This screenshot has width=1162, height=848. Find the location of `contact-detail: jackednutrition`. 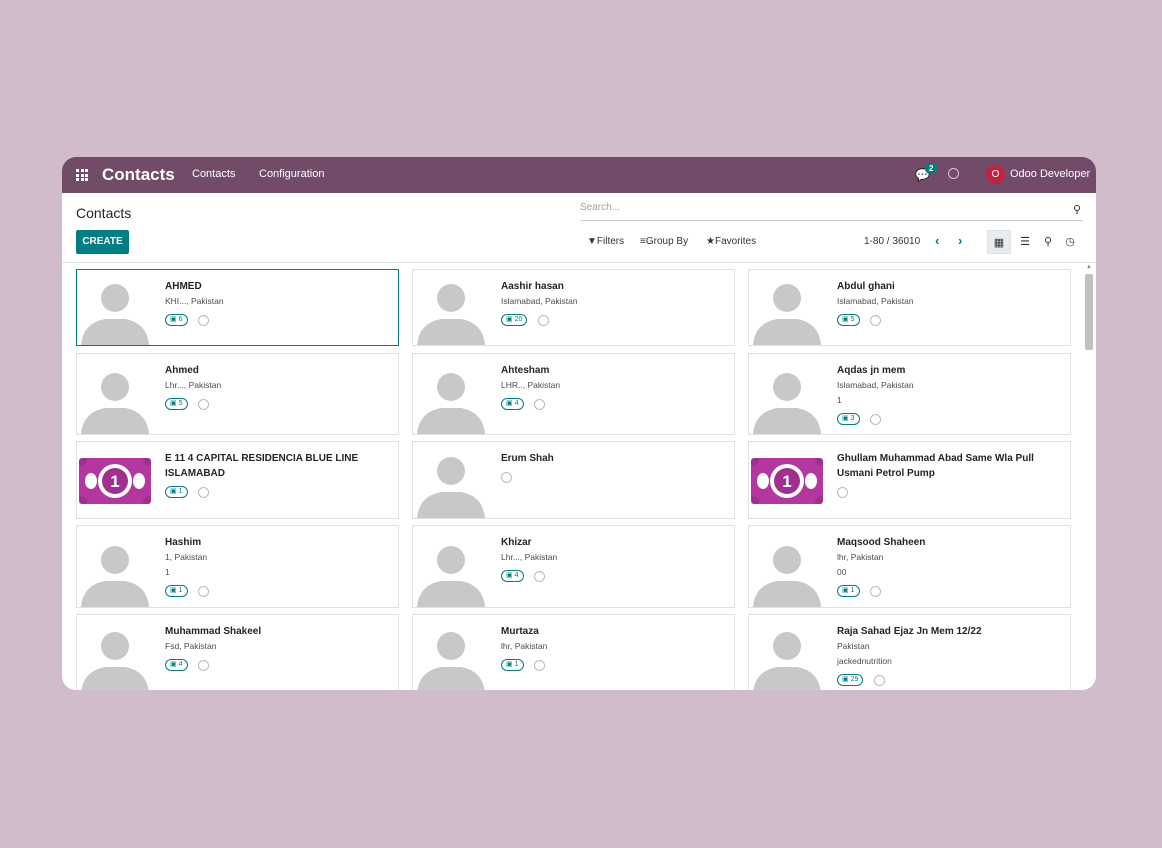

contact-detail: jackednutrition is located at coordinates (864, 661).